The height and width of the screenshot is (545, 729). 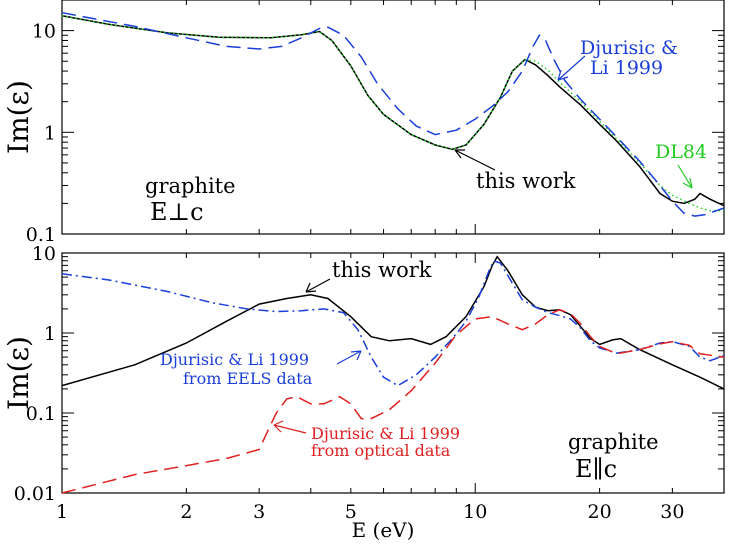 I want to click on bottom-arrow-optical, so click(x=290, y=427).